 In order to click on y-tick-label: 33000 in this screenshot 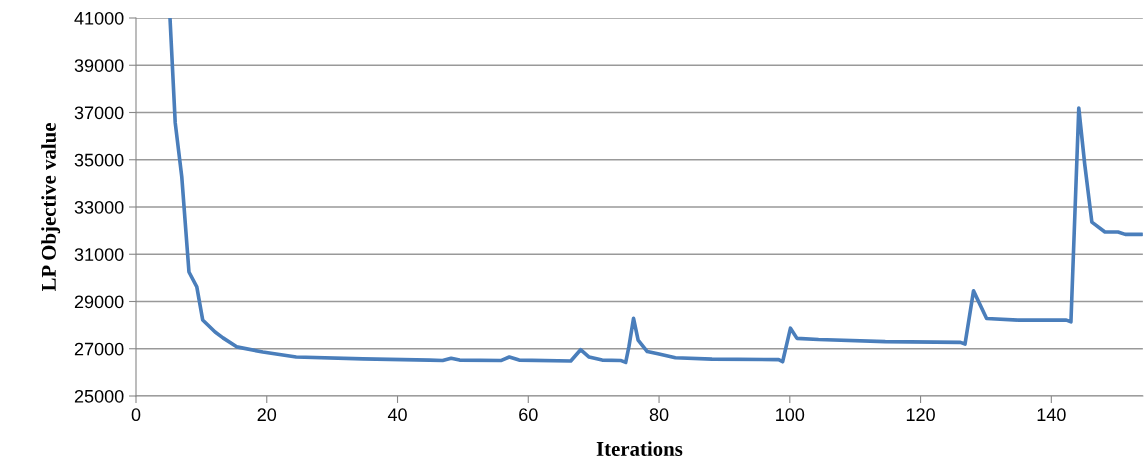, I will do `click(99, 207)`.